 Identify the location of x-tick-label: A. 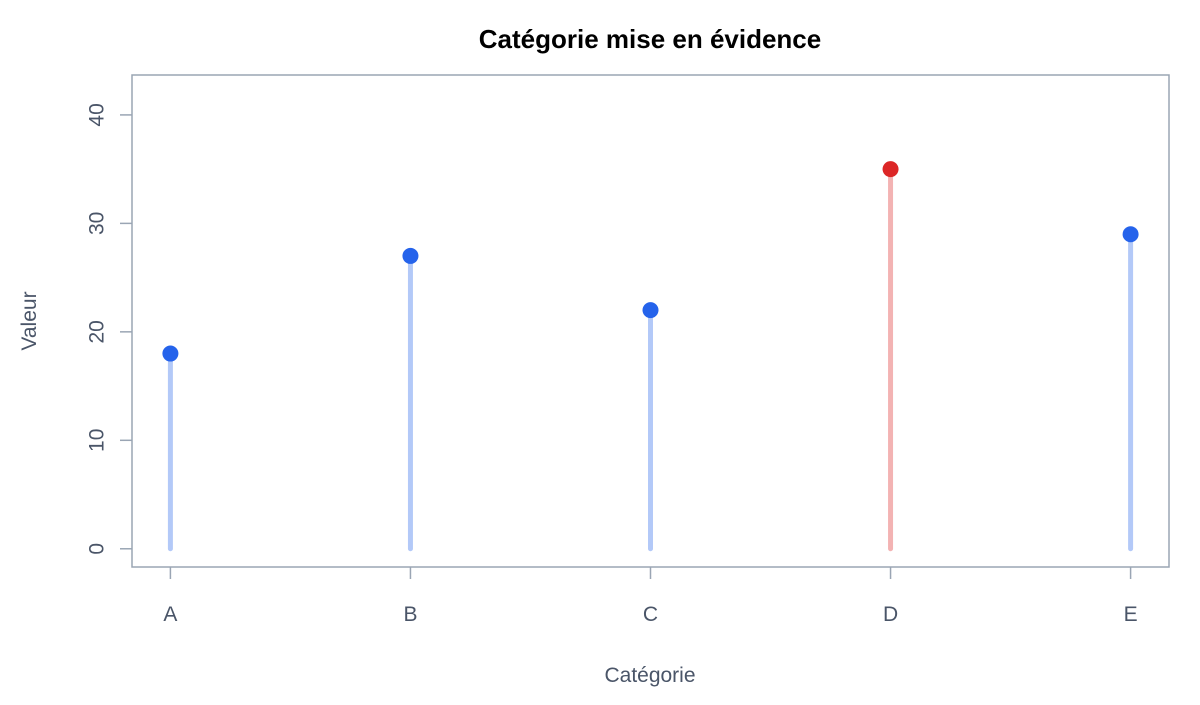
(170, 614).